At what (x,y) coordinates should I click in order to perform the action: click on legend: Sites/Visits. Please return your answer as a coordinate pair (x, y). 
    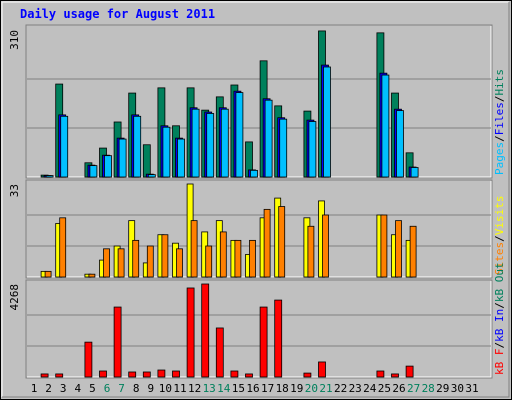
    Looking at the image, I should click on (499, 236).